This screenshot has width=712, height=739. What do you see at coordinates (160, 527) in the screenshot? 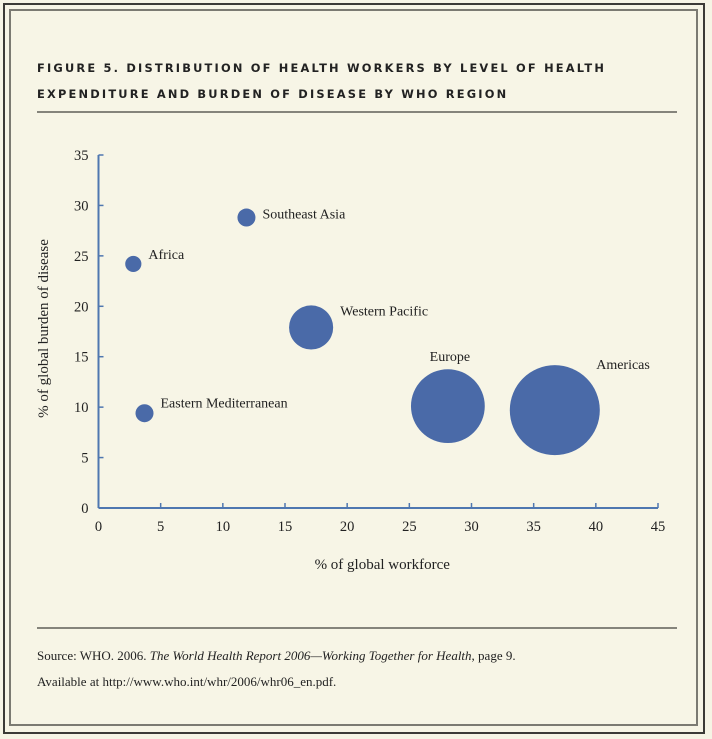
I see `x-tick-label: 5` at bounding box center [160, 527].